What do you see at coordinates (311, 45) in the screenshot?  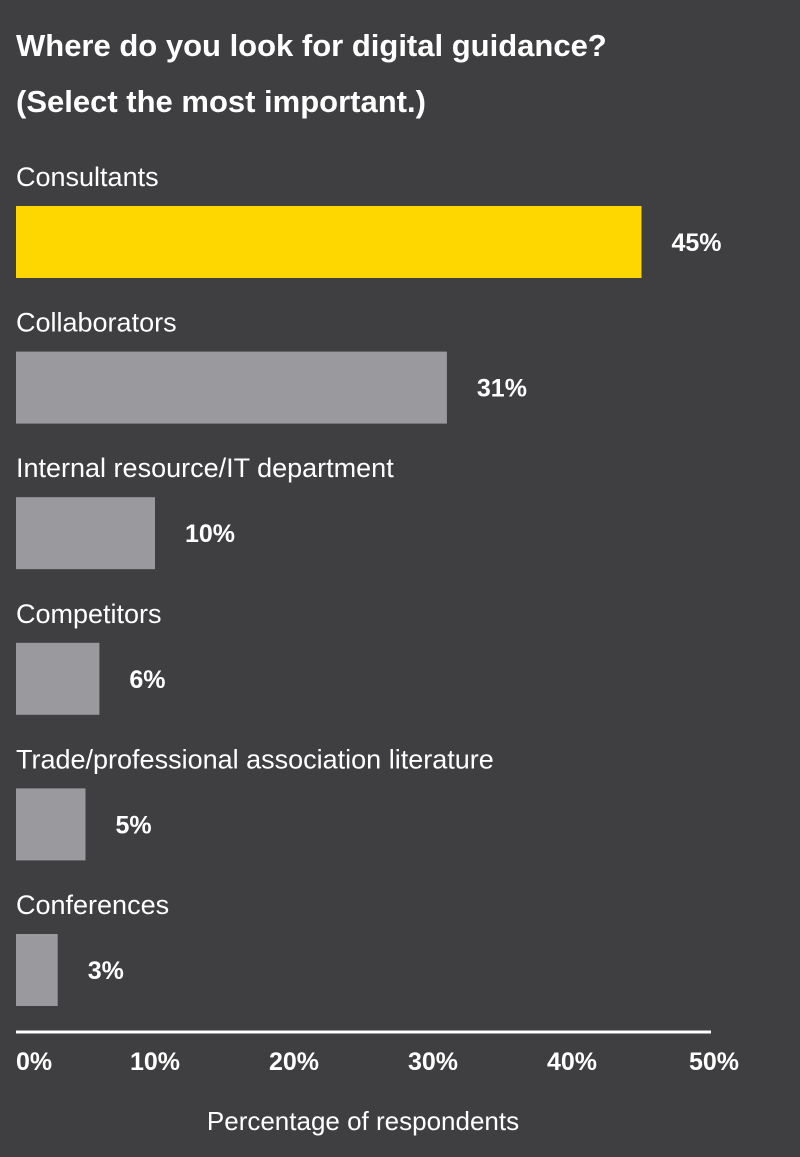 I see `chart-title-line-1: Where do you look for digital guidance?` at bounding box center [311, 45].